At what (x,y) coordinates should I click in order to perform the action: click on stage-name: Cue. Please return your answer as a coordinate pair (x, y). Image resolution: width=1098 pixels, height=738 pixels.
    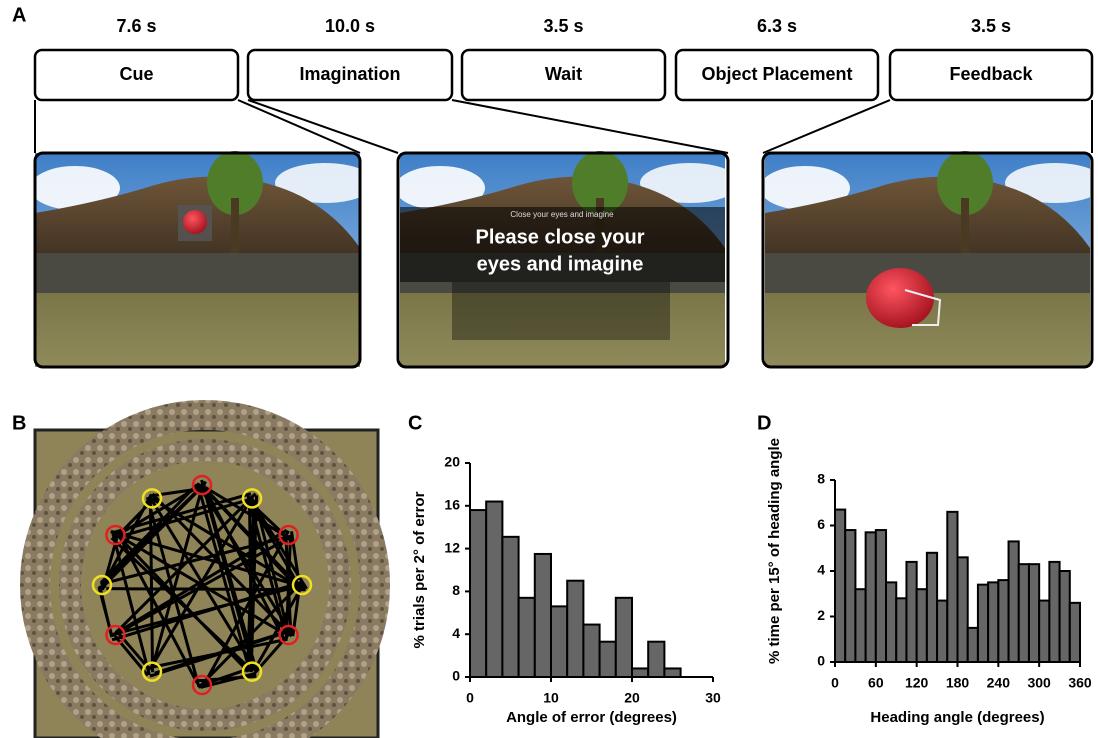
    Looking at the image, I should click on (136, 74).